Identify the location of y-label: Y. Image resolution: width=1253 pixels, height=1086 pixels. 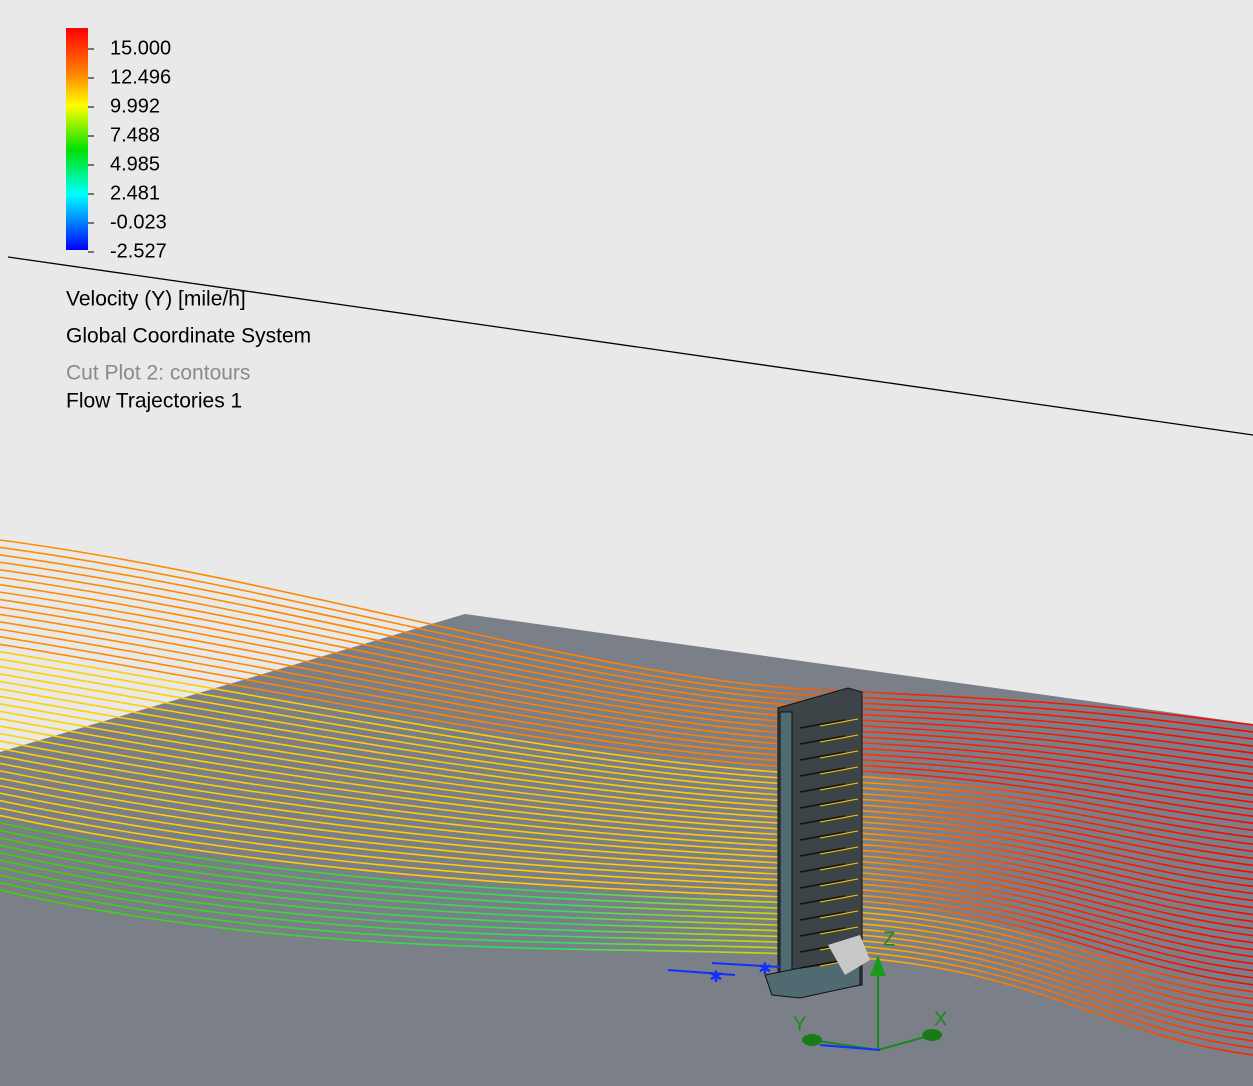
(799, 1024).